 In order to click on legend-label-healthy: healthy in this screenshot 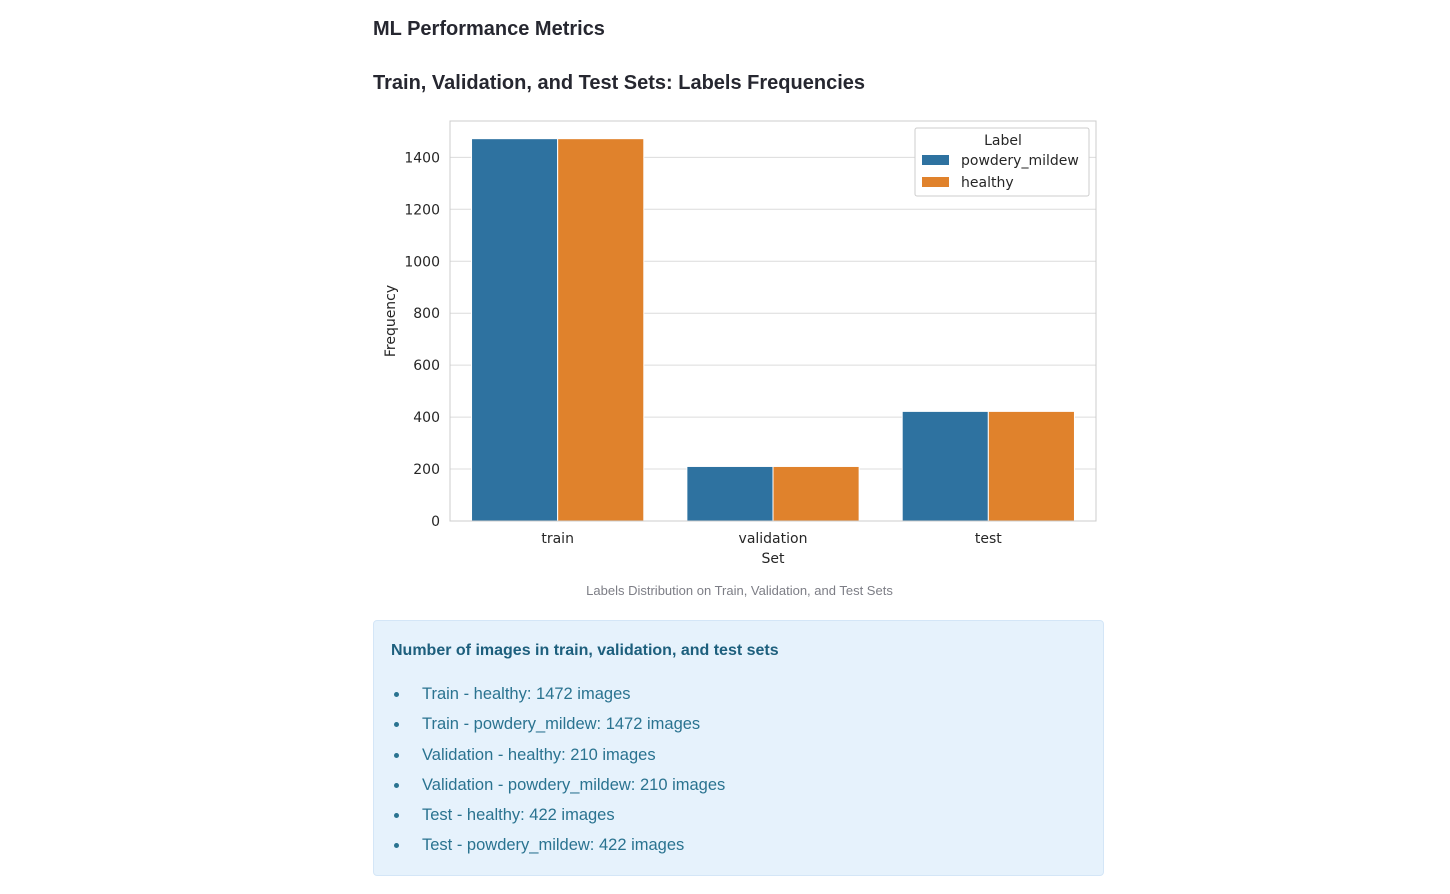, I will do `click(987, 183)`.